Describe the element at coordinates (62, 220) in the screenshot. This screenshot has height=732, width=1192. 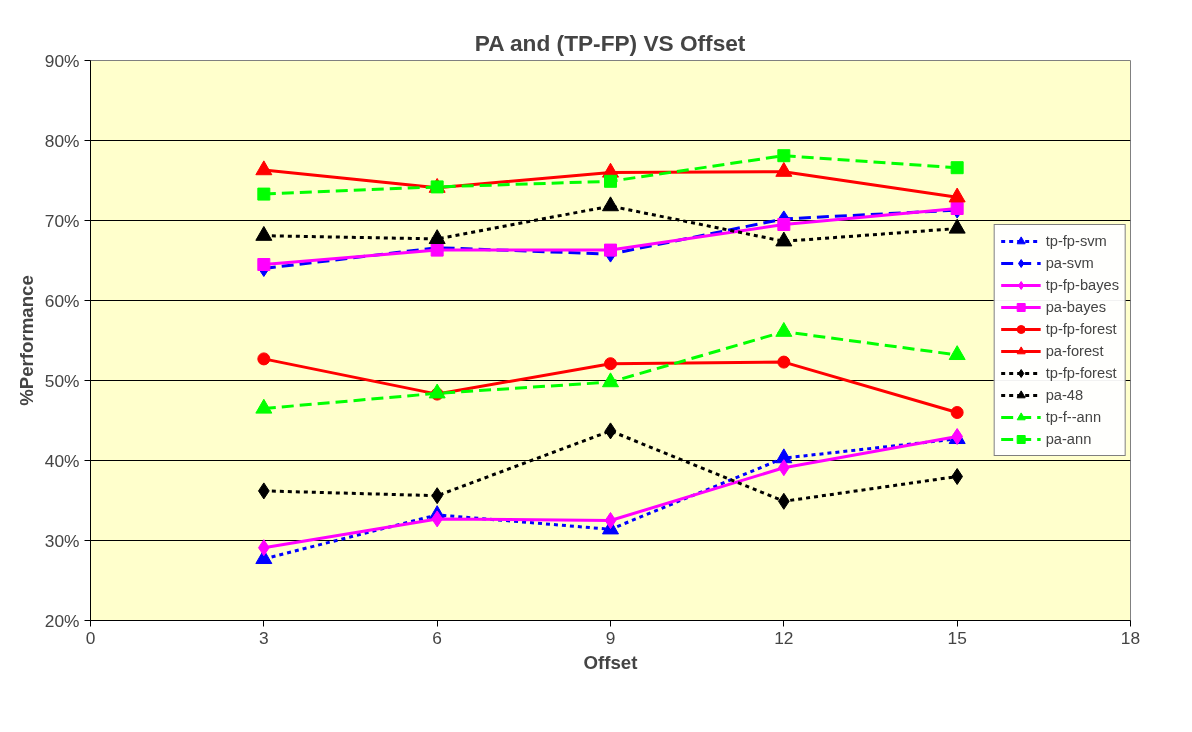
I see `y-tick-label: 70%` at that location.